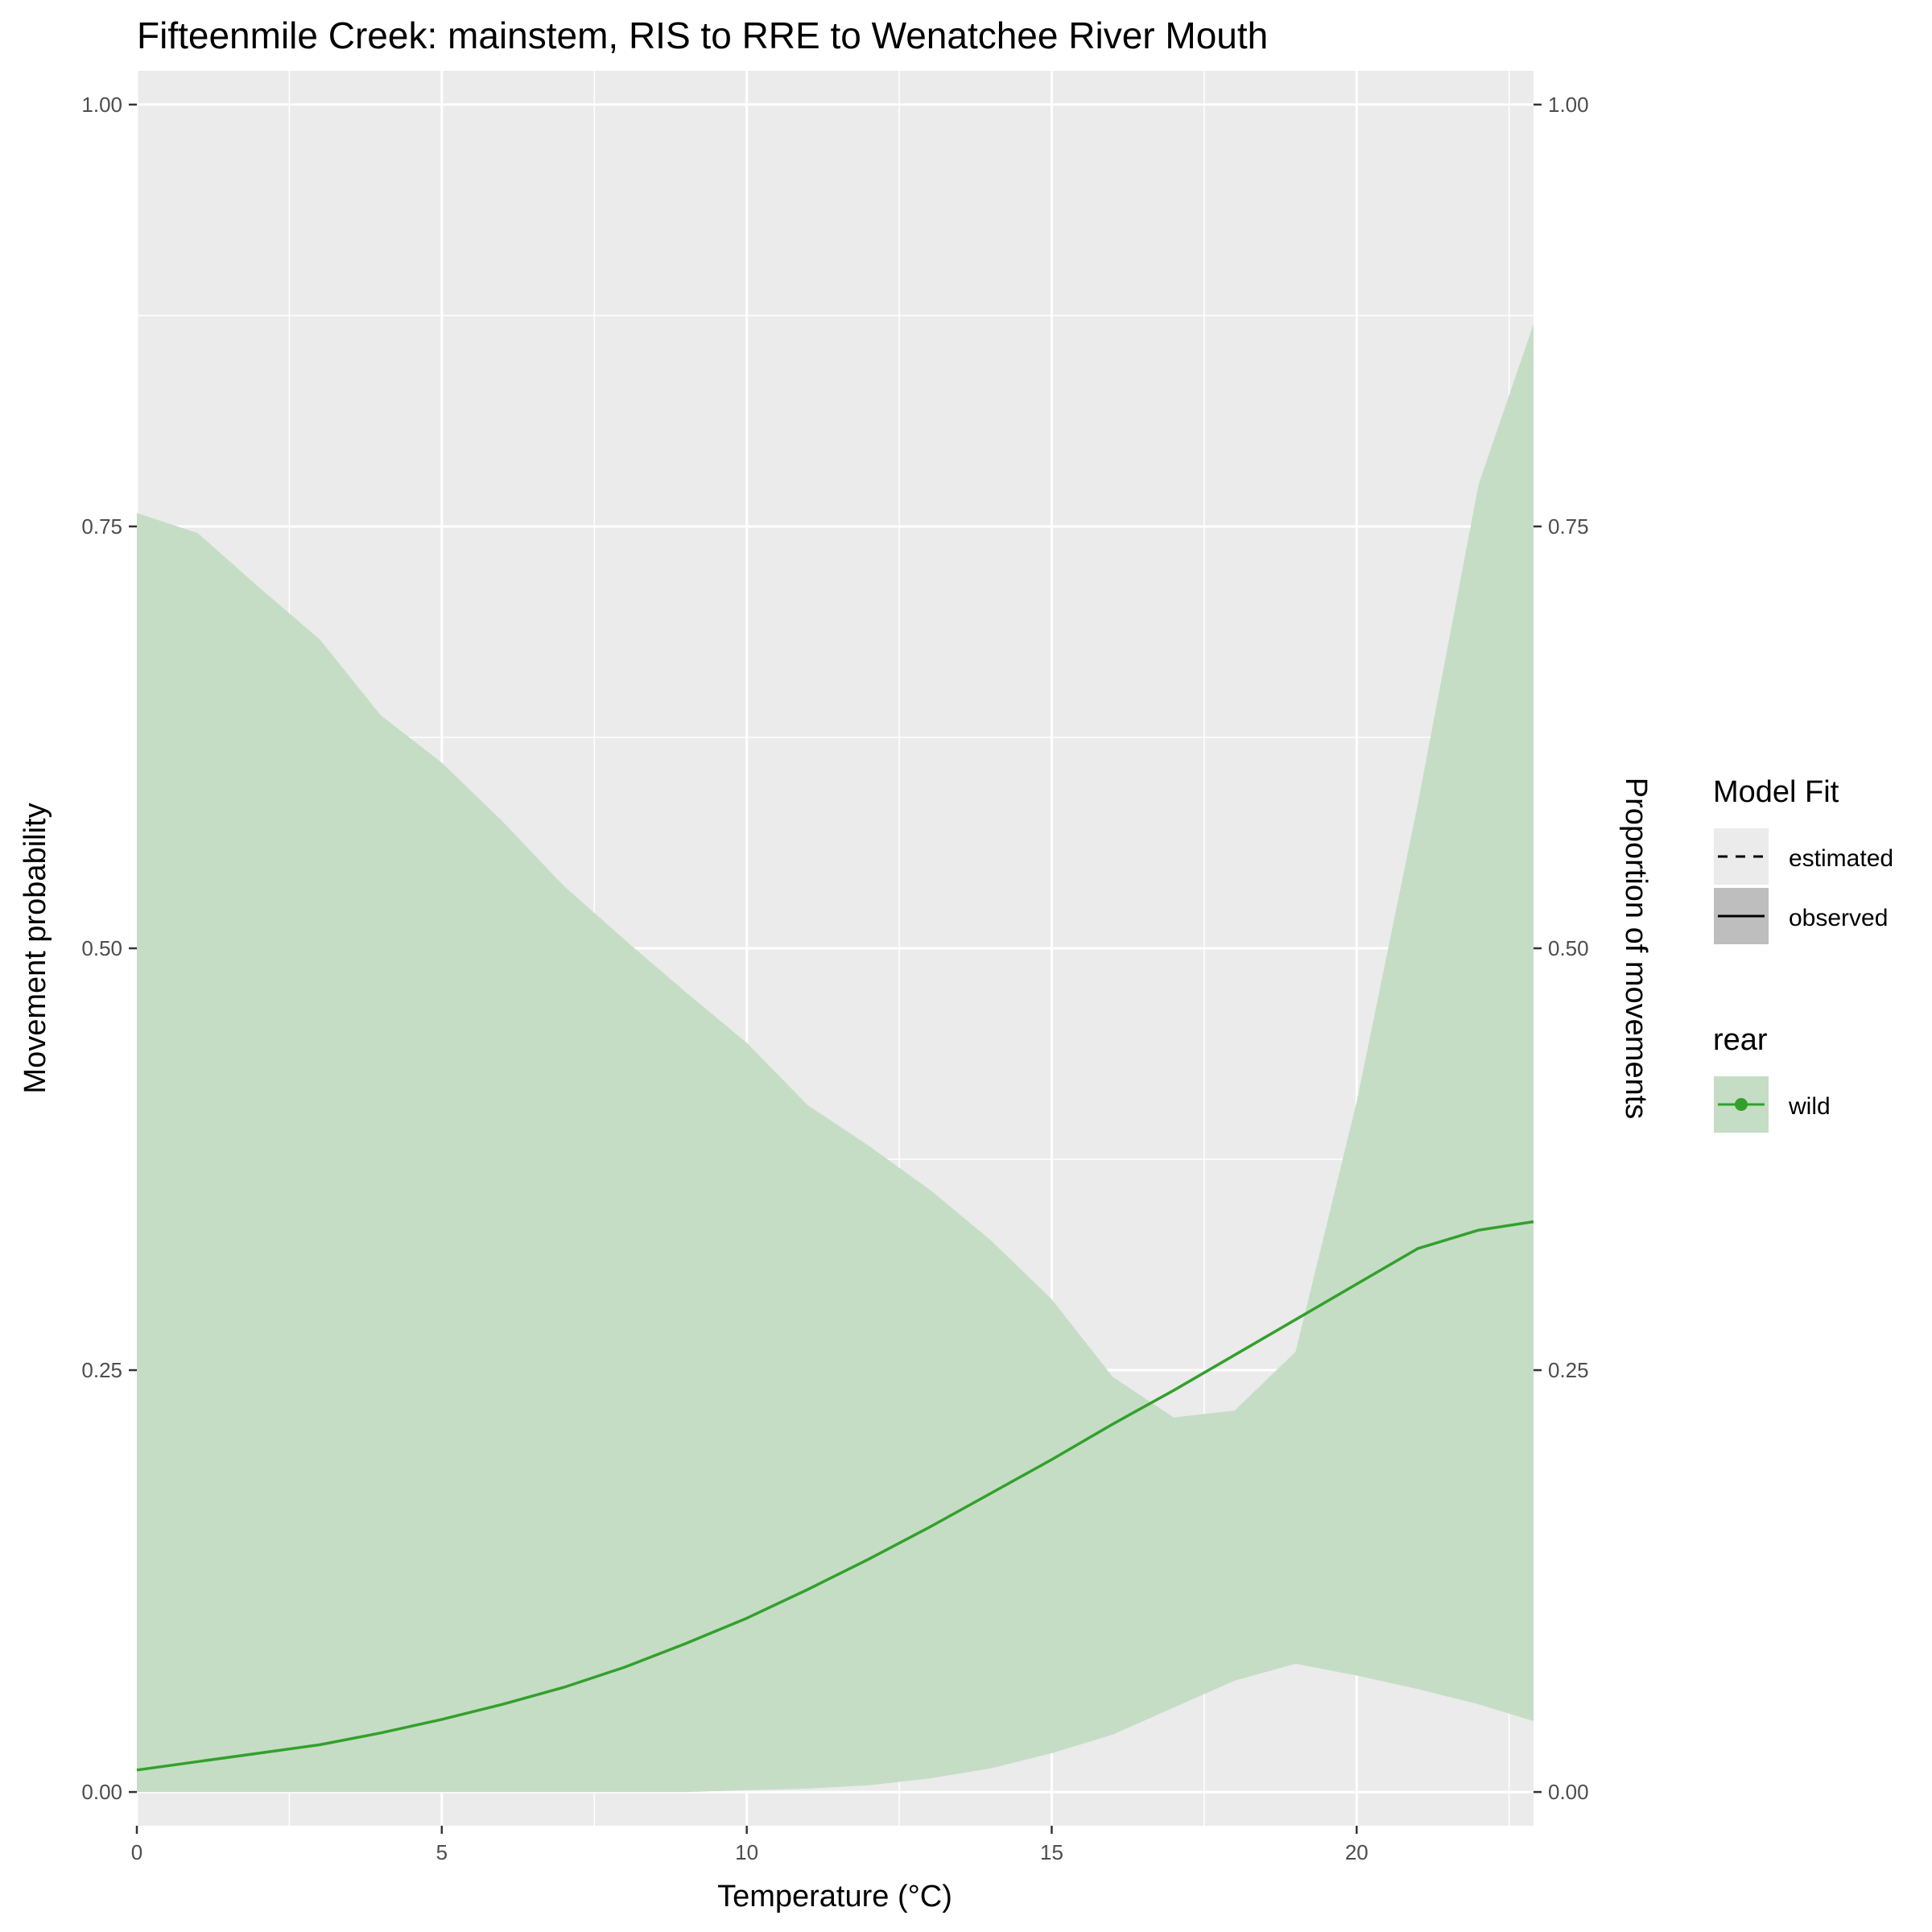  Describe the element at coordinates (1568, 526) in the screenshot. I see `y-tick-label-right: 0.75` at that location.